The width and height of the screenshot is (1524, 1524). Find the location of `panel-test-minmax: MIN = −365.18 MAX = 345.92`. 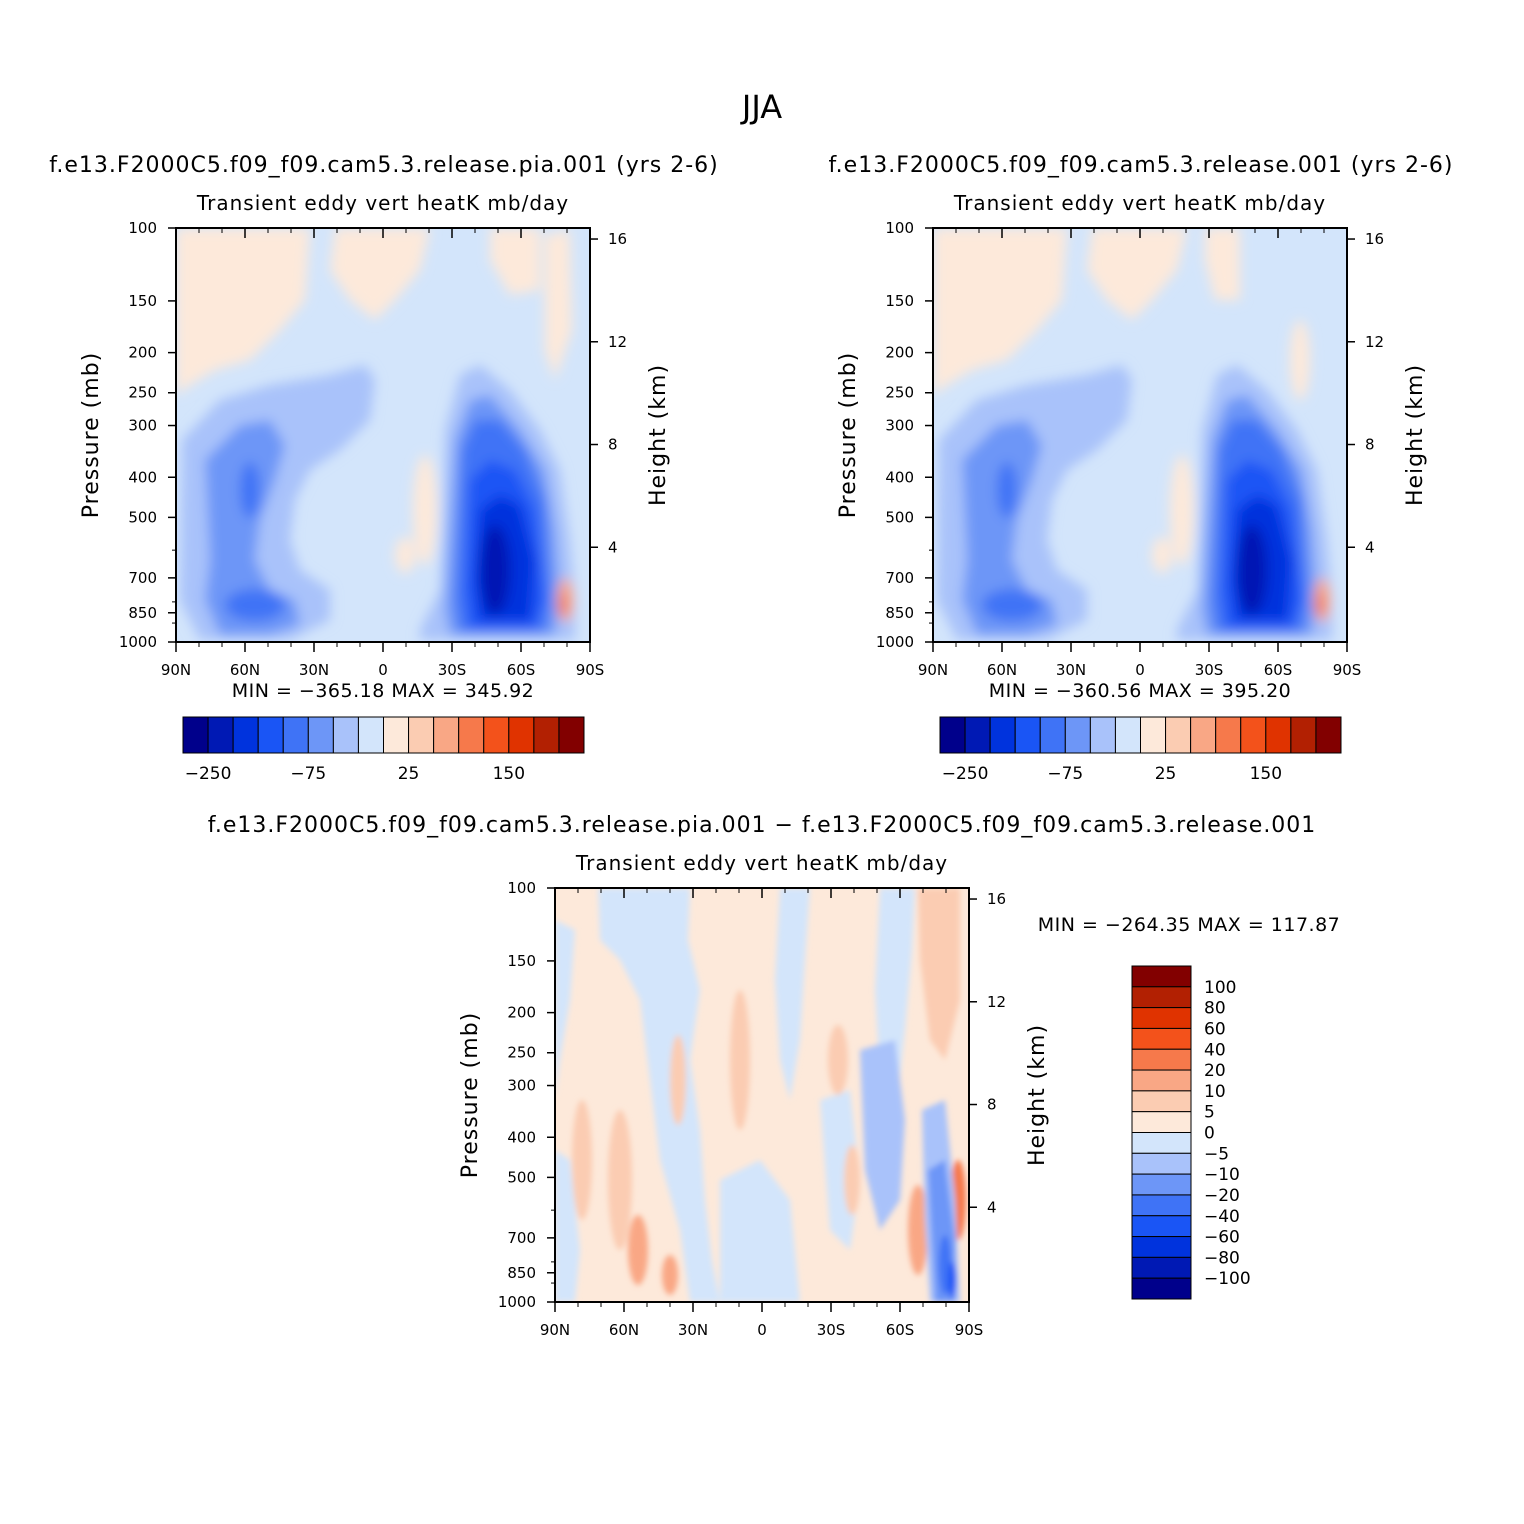

panel-test-minmax: MIN = −365.18 MAX = 345.92 is located at coordinates (383, 691).